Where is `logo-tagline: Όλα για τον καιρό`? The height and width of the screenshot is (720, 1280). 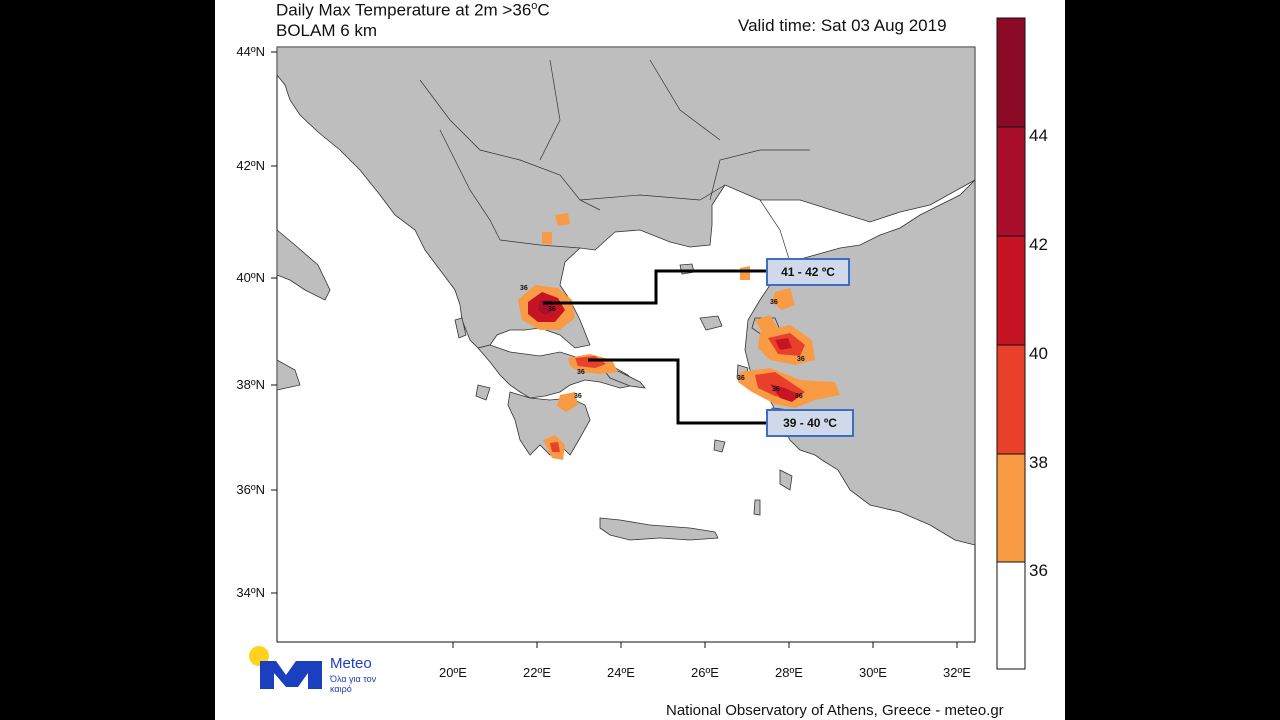
logo-tagline: Όλα για τον καιρό is located at coordinates (353, 684).